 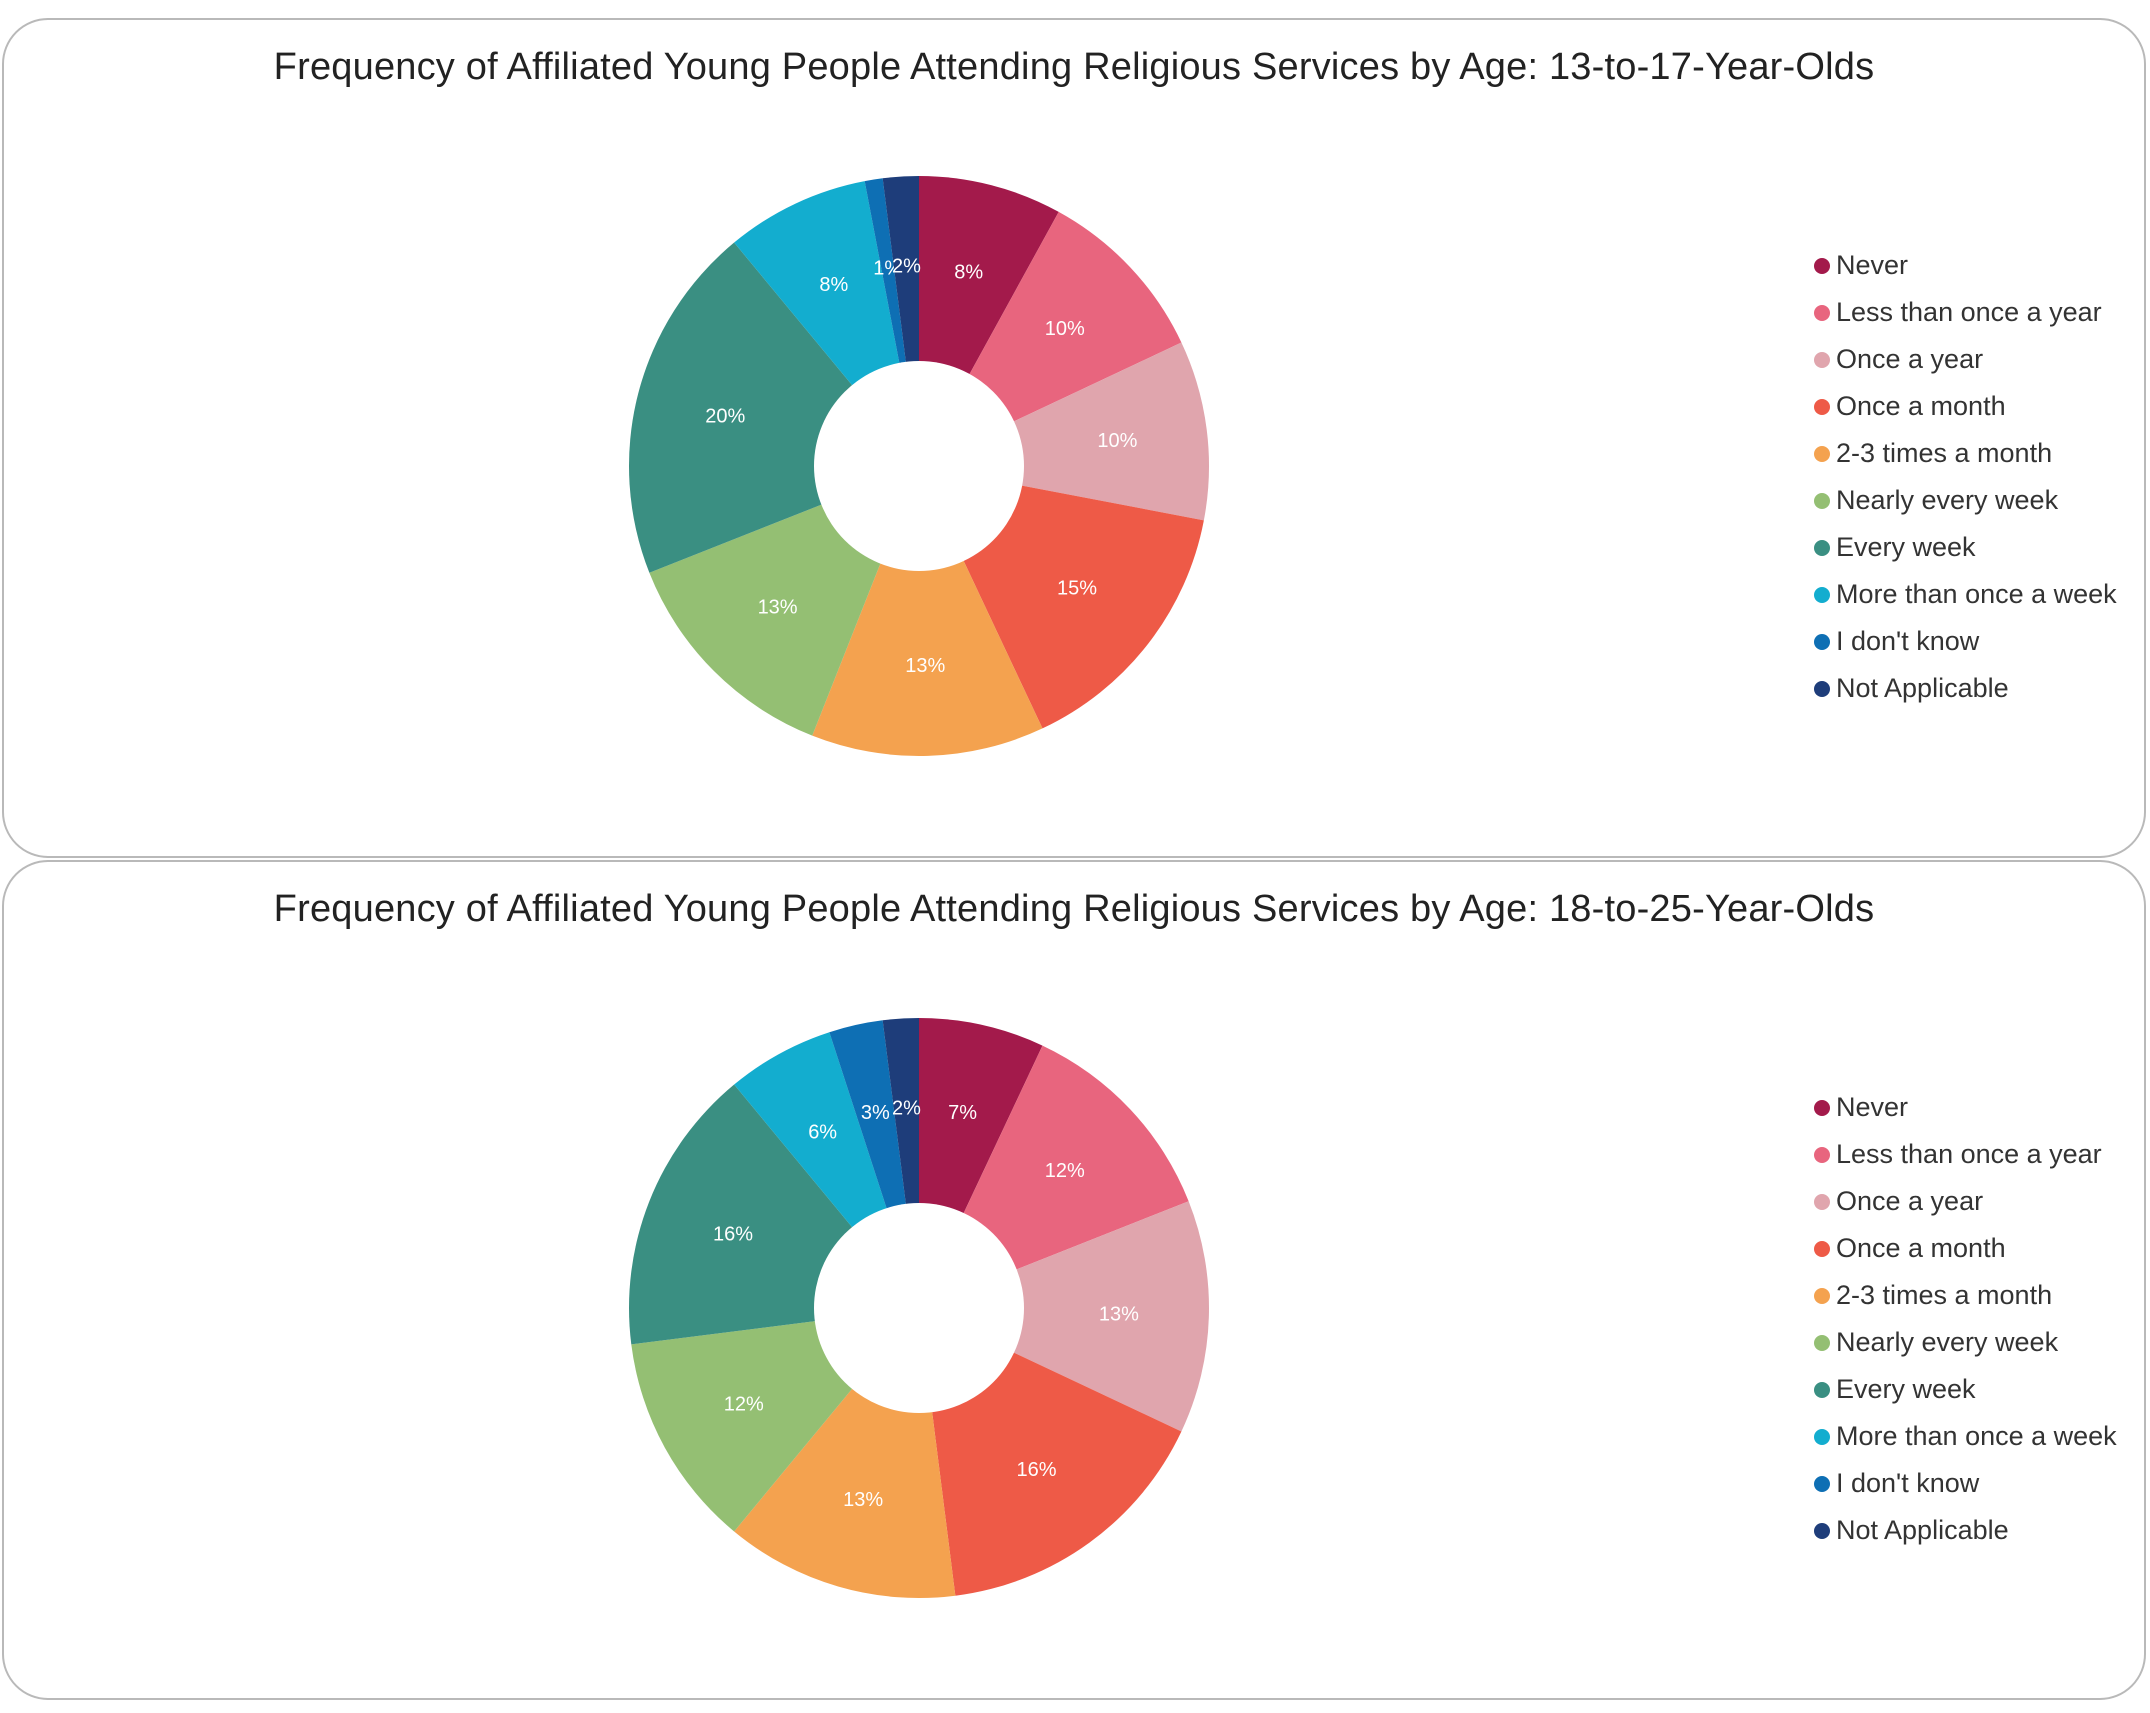 I want to click on data-label-every-week: 16%, so click(x=733, y=1234).